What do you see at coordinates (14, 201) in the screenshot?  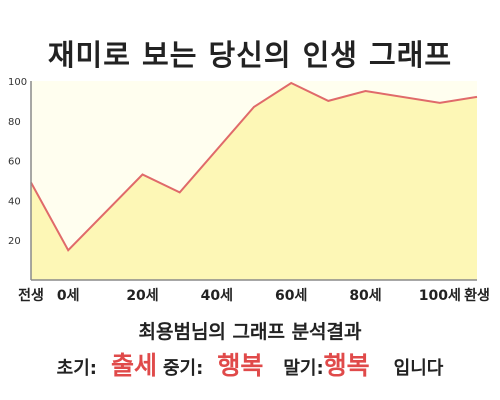 I see `y-tick-label: 40` at bounding box center [14, 201].